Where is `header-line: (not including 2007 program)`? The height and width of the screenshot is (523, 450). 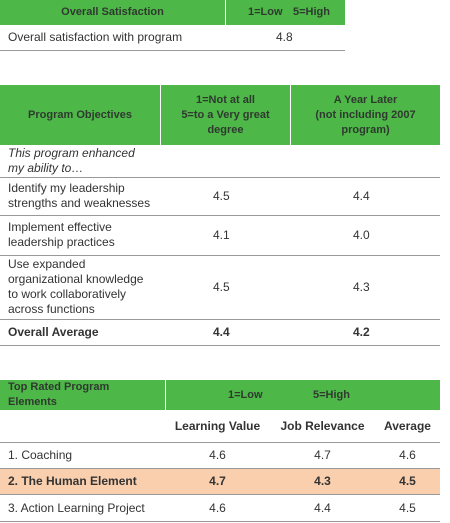
header-line: (not including 2007 program) is located at coordinates (365, 122).